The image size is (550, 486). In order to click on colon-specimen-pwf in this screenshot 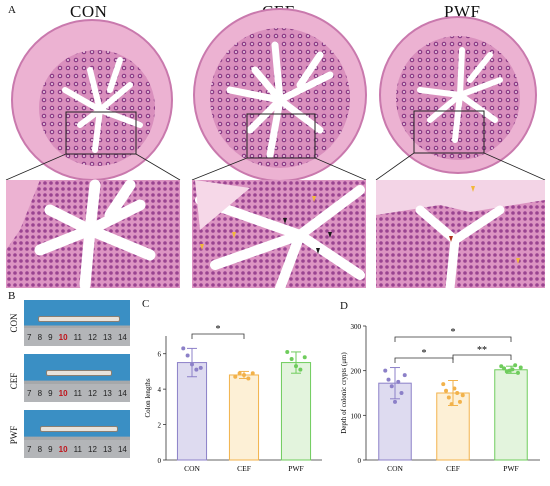, I will do `click(79, 429)`.